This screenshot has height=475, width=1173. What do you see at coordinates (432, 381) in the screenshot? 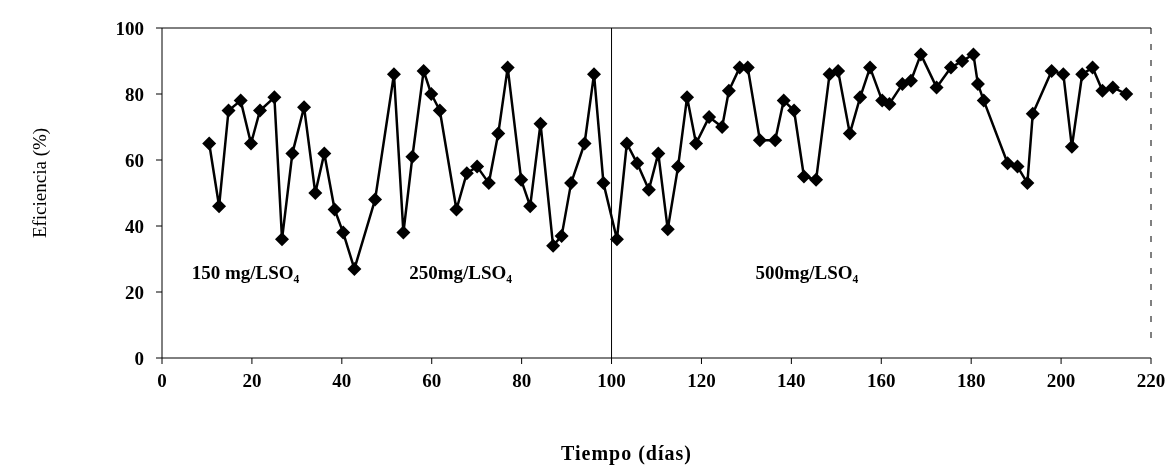
I see `x-tick-label: 60` at bounding box center [432, 381].